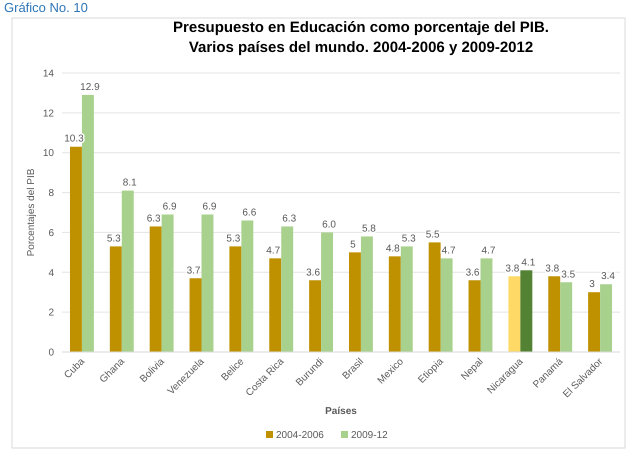 The image size is (638, 451). I want to click on data-label: 4.8, so click(393, 248).